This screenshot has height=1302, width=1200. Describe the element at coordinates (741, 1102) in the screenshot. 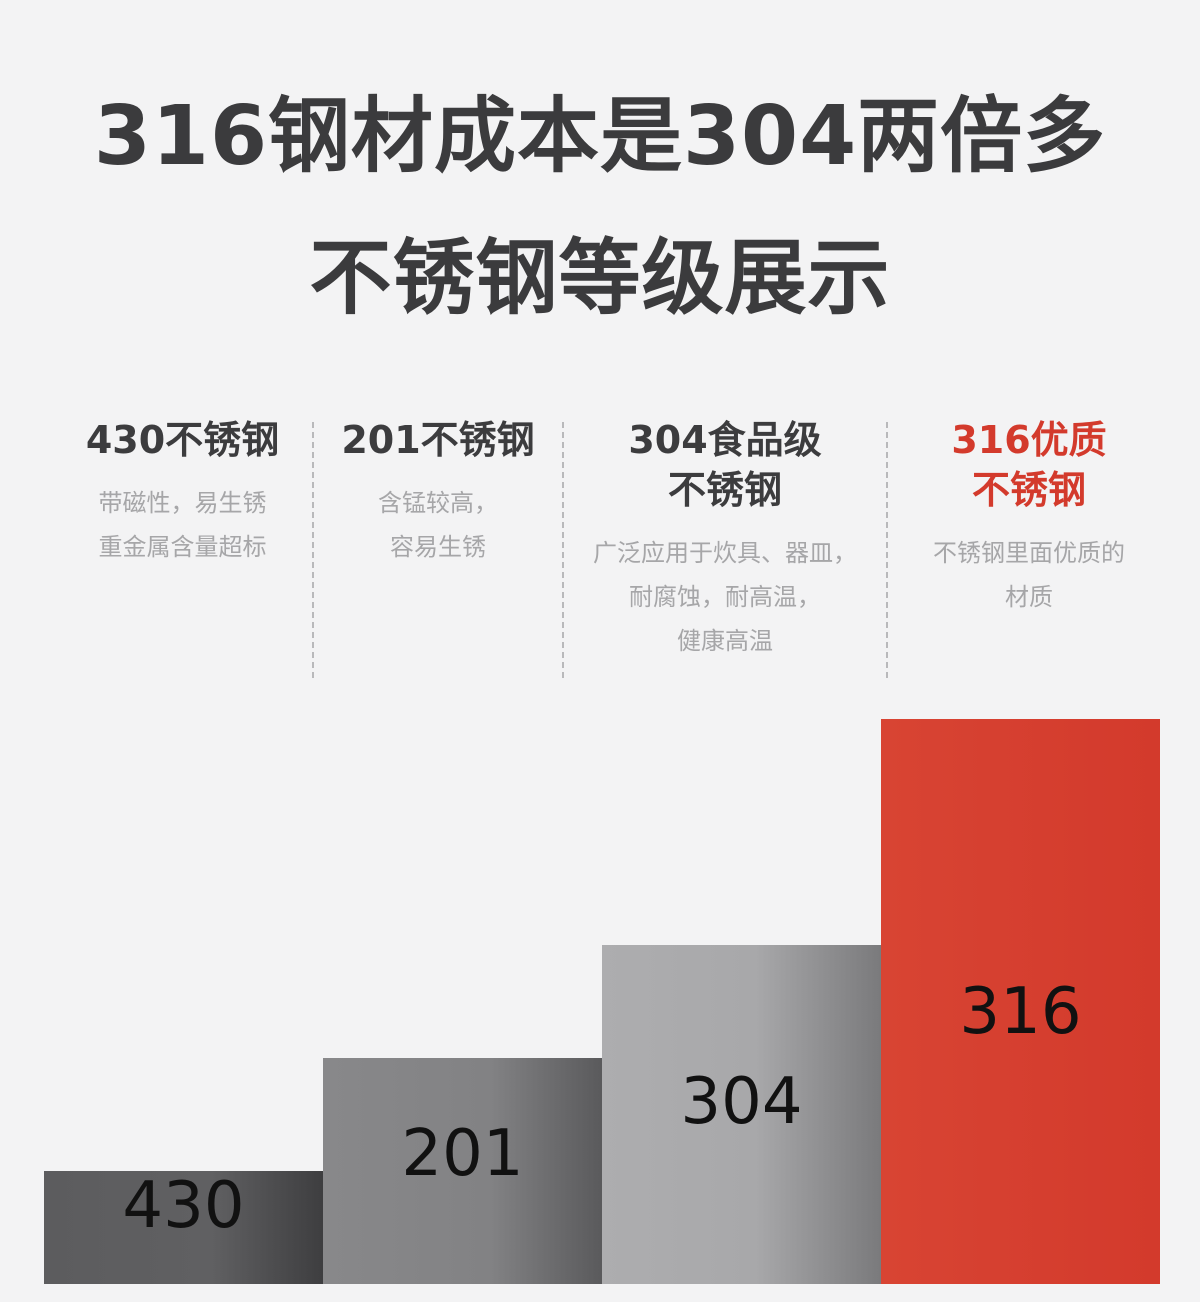

I see `bar-label: 304` at that location.